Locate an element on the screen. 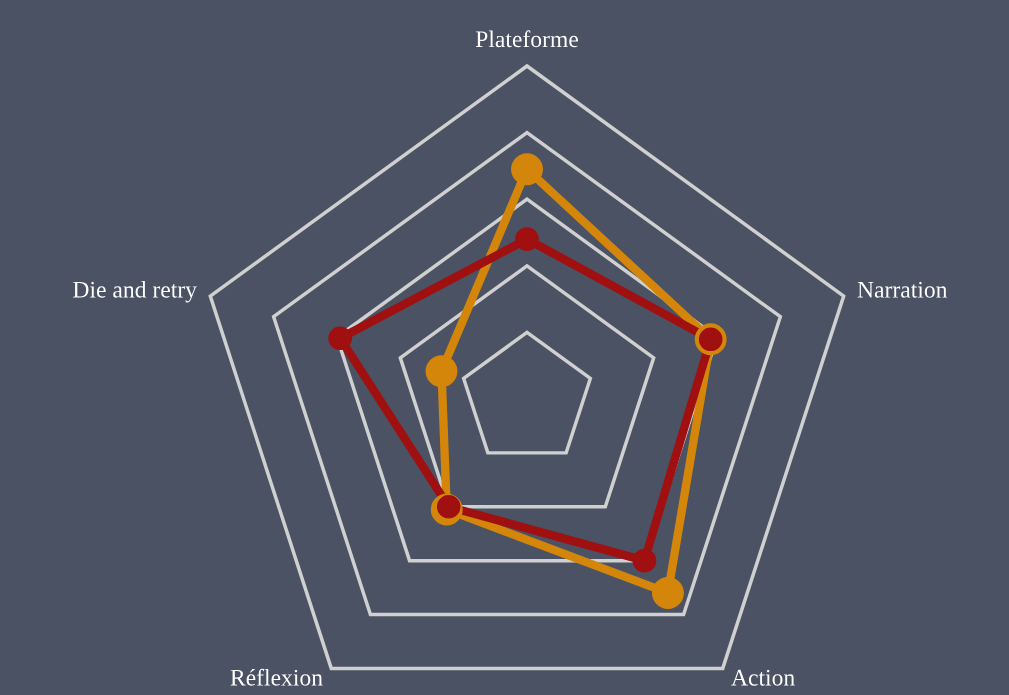 This screenshot has width=1009, height=695. spoke-label: Narration is located at coordinates (902, 289).